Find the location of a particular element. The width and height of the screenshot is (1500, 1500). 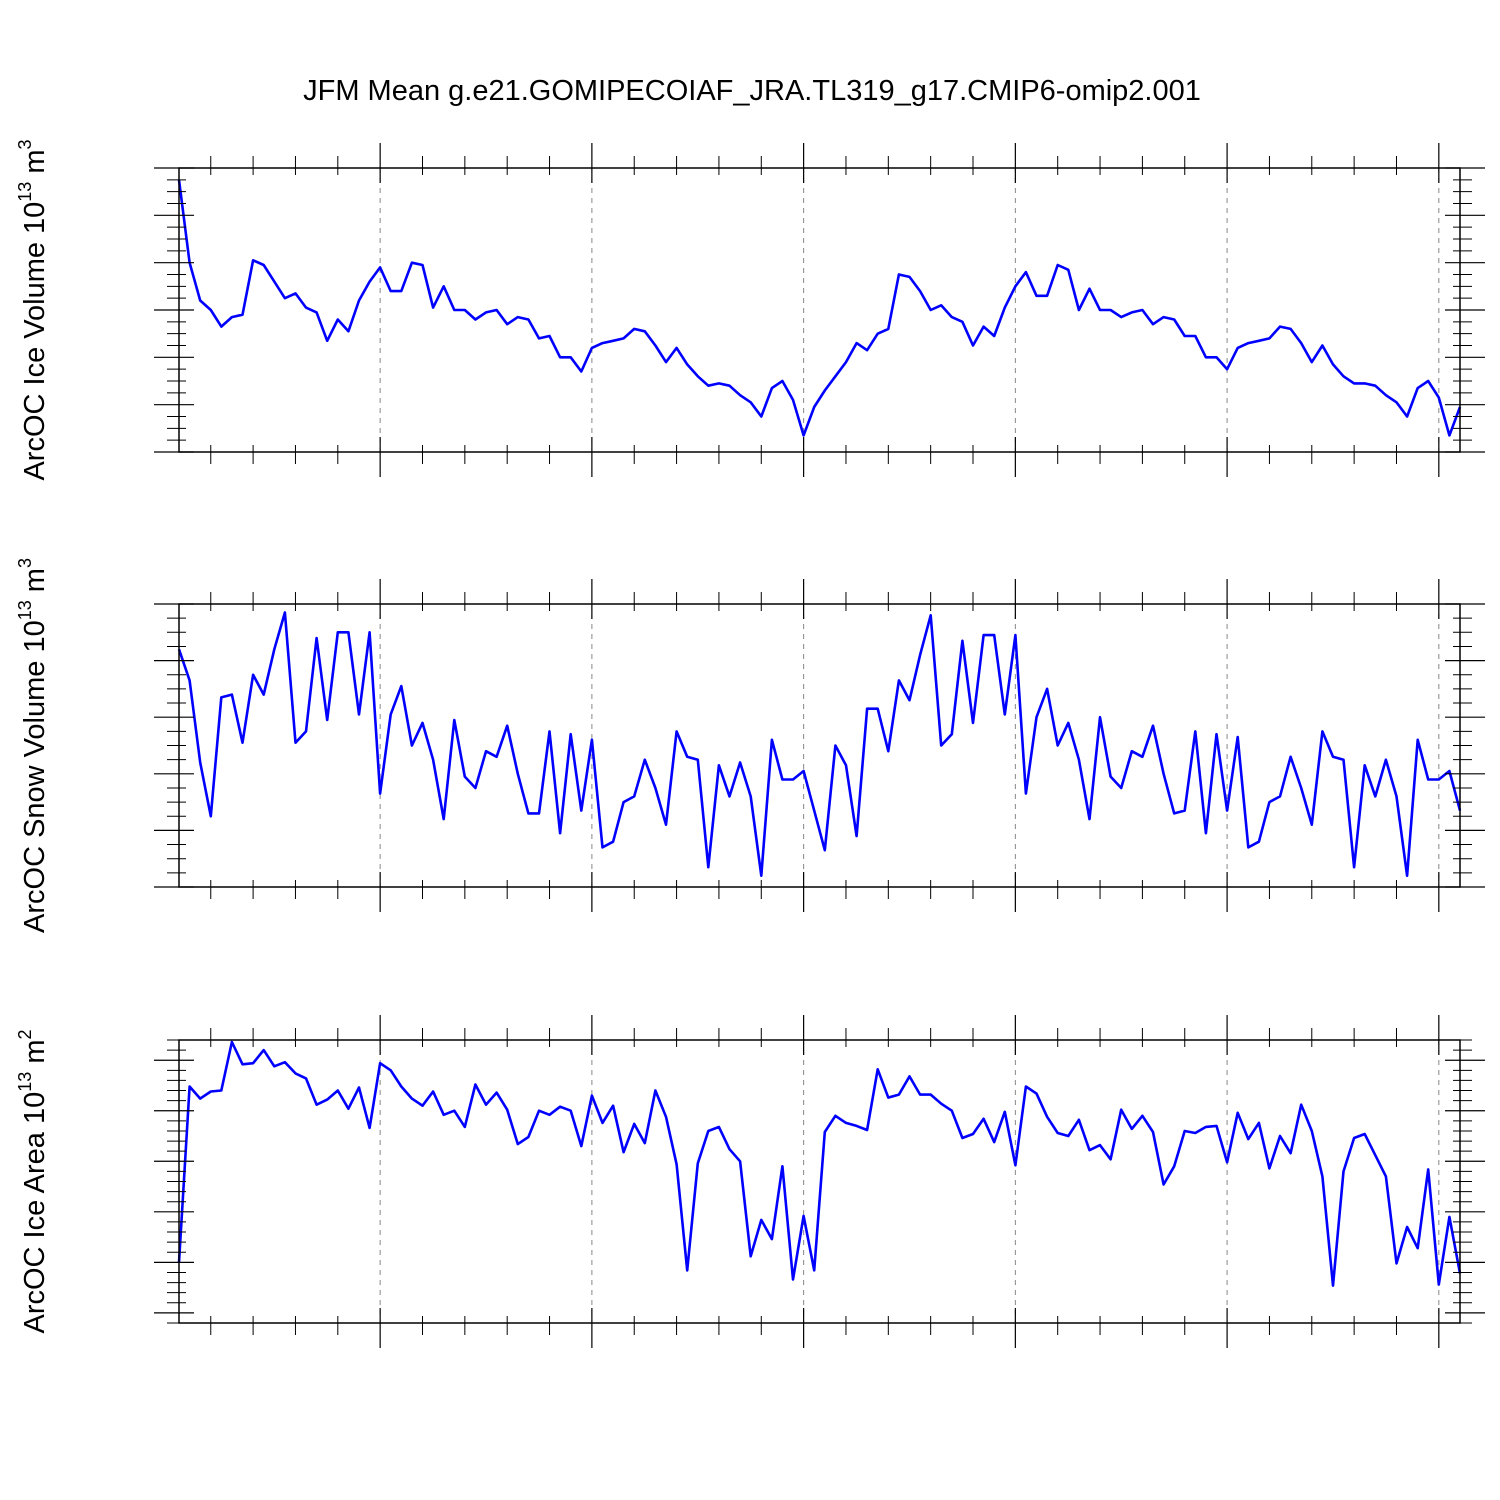

y-axis-label-unit-exponent: 2 is located at coordinates (25, 1034).